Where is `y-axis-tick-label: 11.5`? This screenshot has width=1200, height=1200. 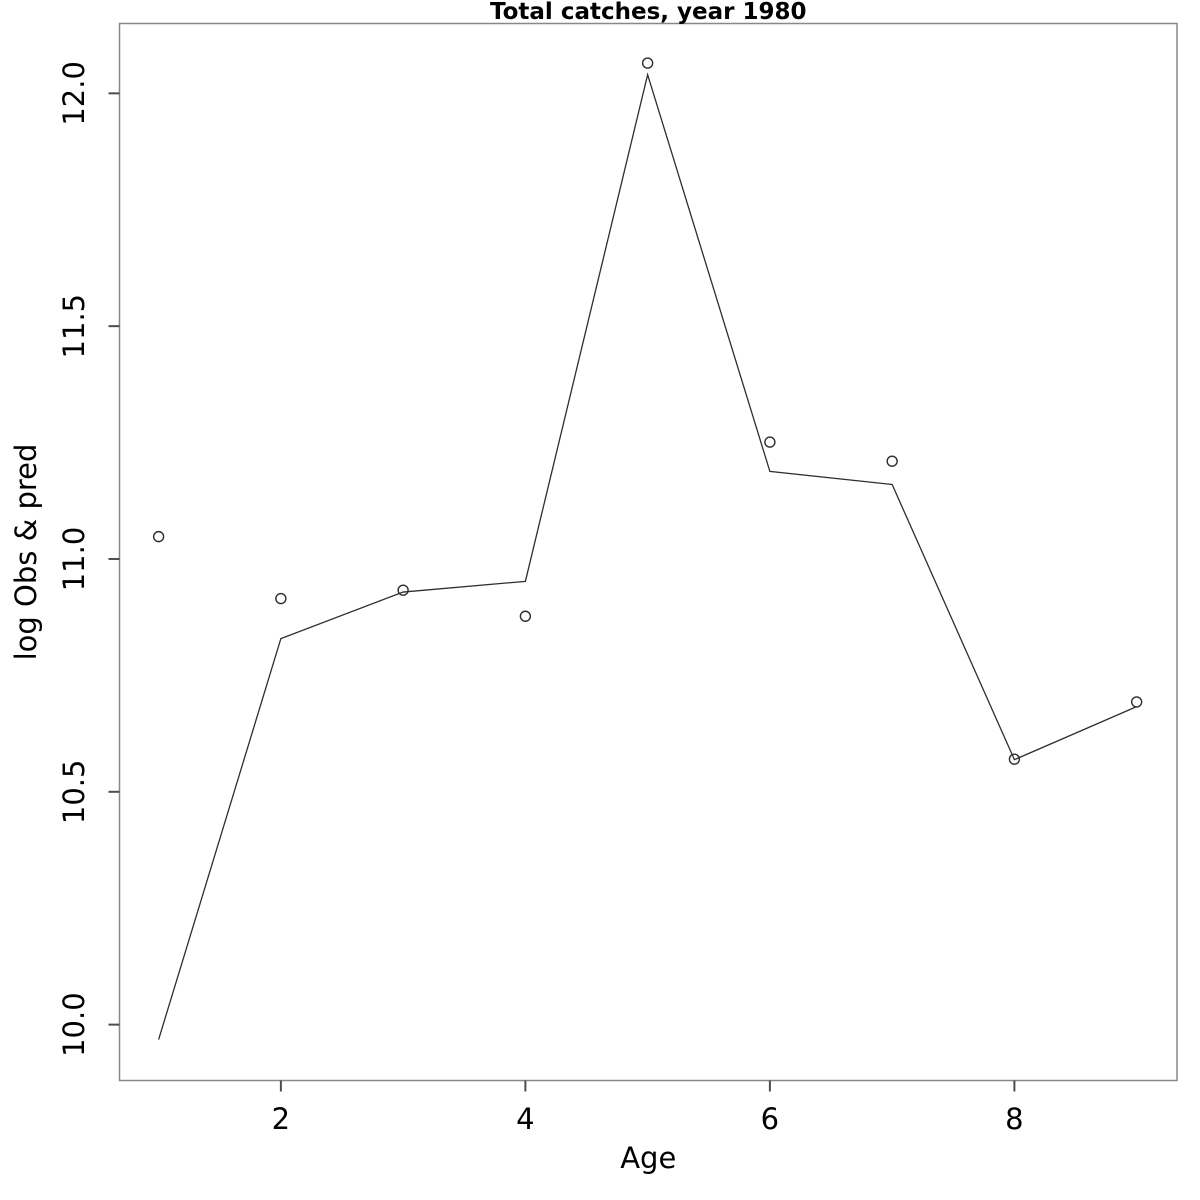
y-axis-tick-label: 11.5 is located at coordinates (74, 326).